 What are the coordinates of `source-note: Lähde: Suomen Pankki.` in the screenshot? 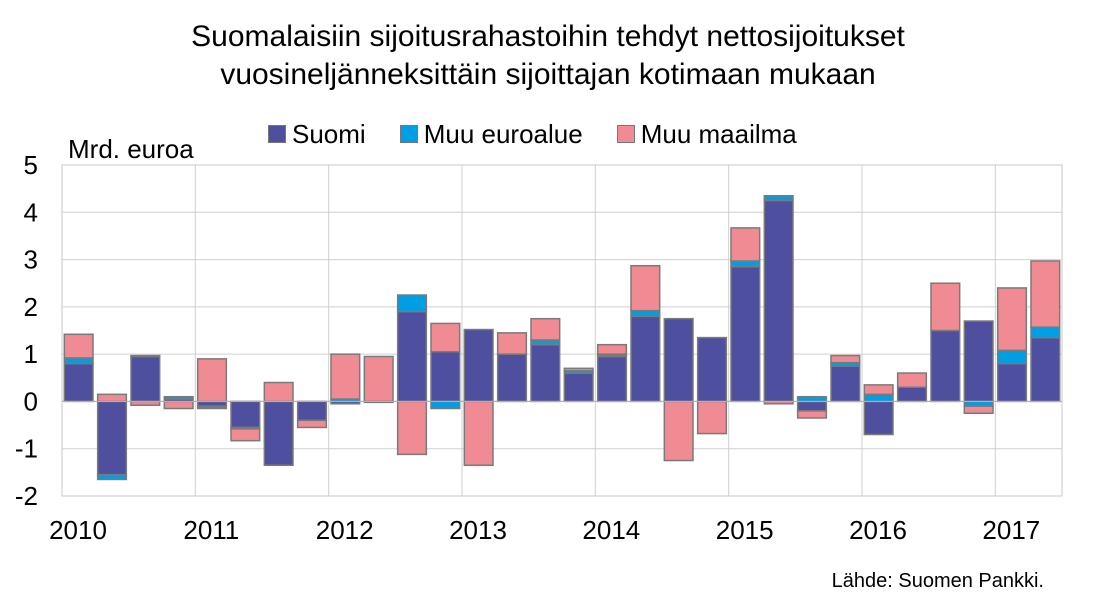 It's located at (937, 581).